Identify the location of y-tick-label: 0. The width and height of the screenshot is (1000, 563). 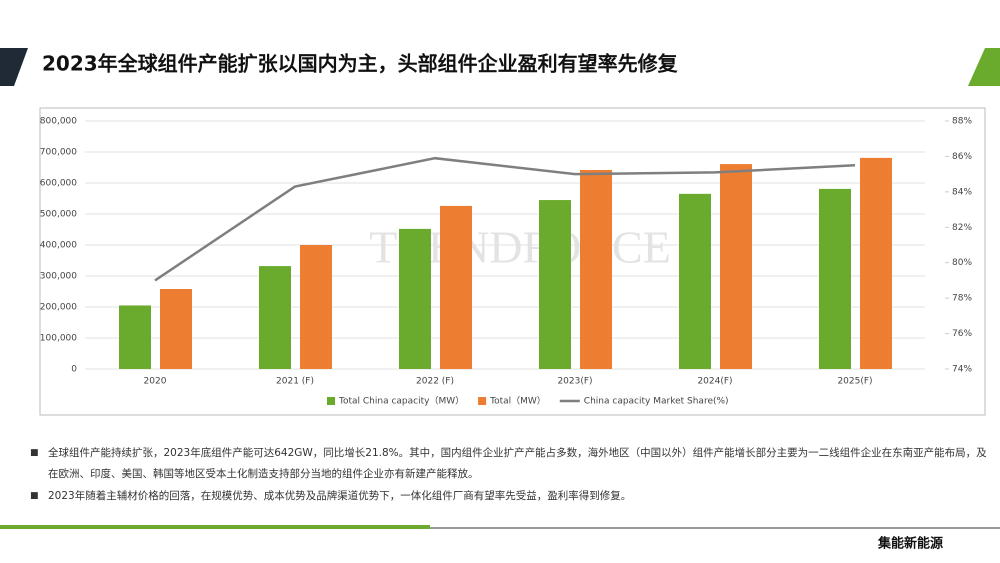
(74, 370).